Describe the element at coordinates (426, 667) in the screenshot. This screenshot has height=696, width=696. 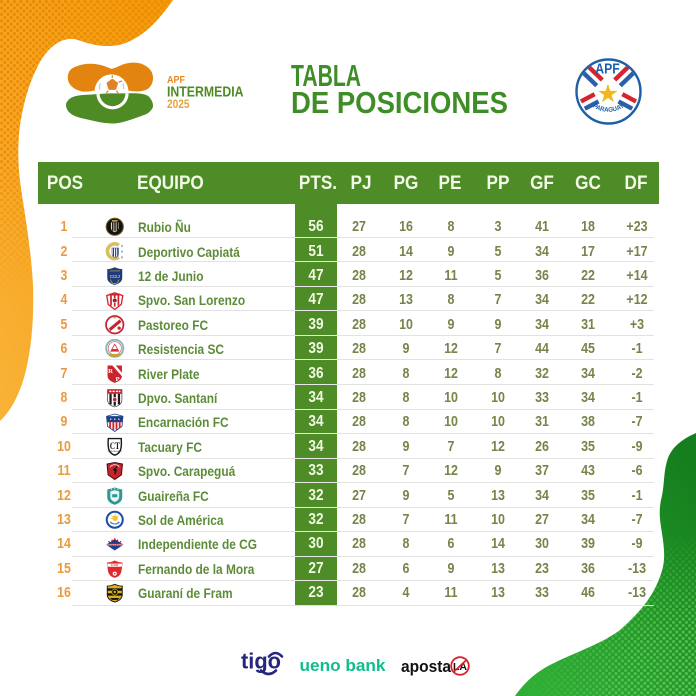
I see `svg-text: aposta` at that location.